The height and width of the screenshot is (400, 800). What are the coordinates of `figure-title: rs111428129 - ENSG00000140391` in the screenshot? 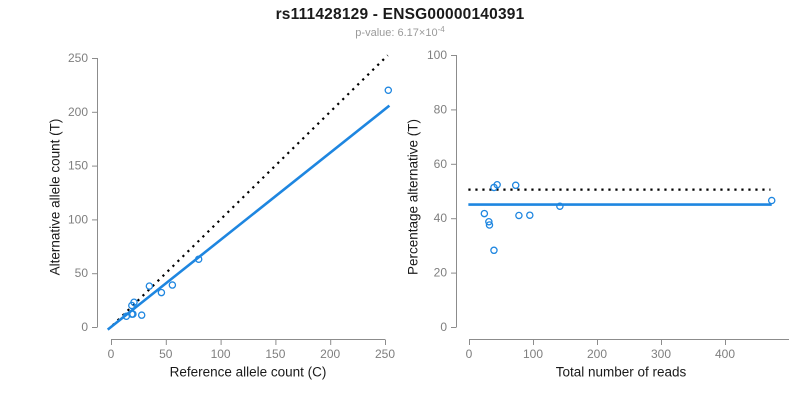 It's located at (400, 14).